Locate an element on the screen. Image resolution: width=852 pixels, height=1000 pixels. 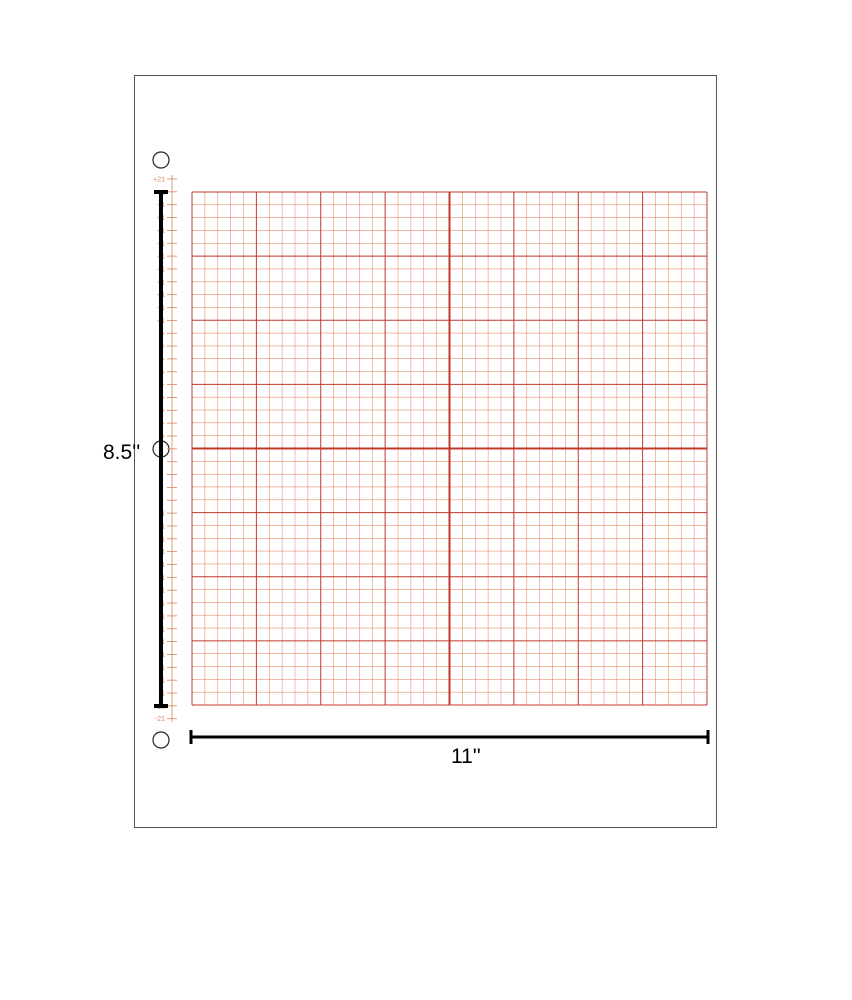
width-dimension-bar is located at coordinates (449, 737).